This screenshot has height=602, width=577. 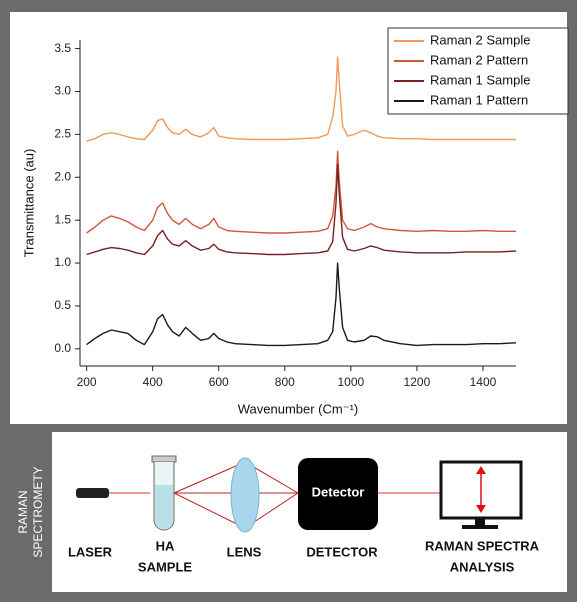 What do you see at coordinates (482, 566) in the screenshot?
I see `component-label: ANALYSIS` at bounding box center [482, 566].